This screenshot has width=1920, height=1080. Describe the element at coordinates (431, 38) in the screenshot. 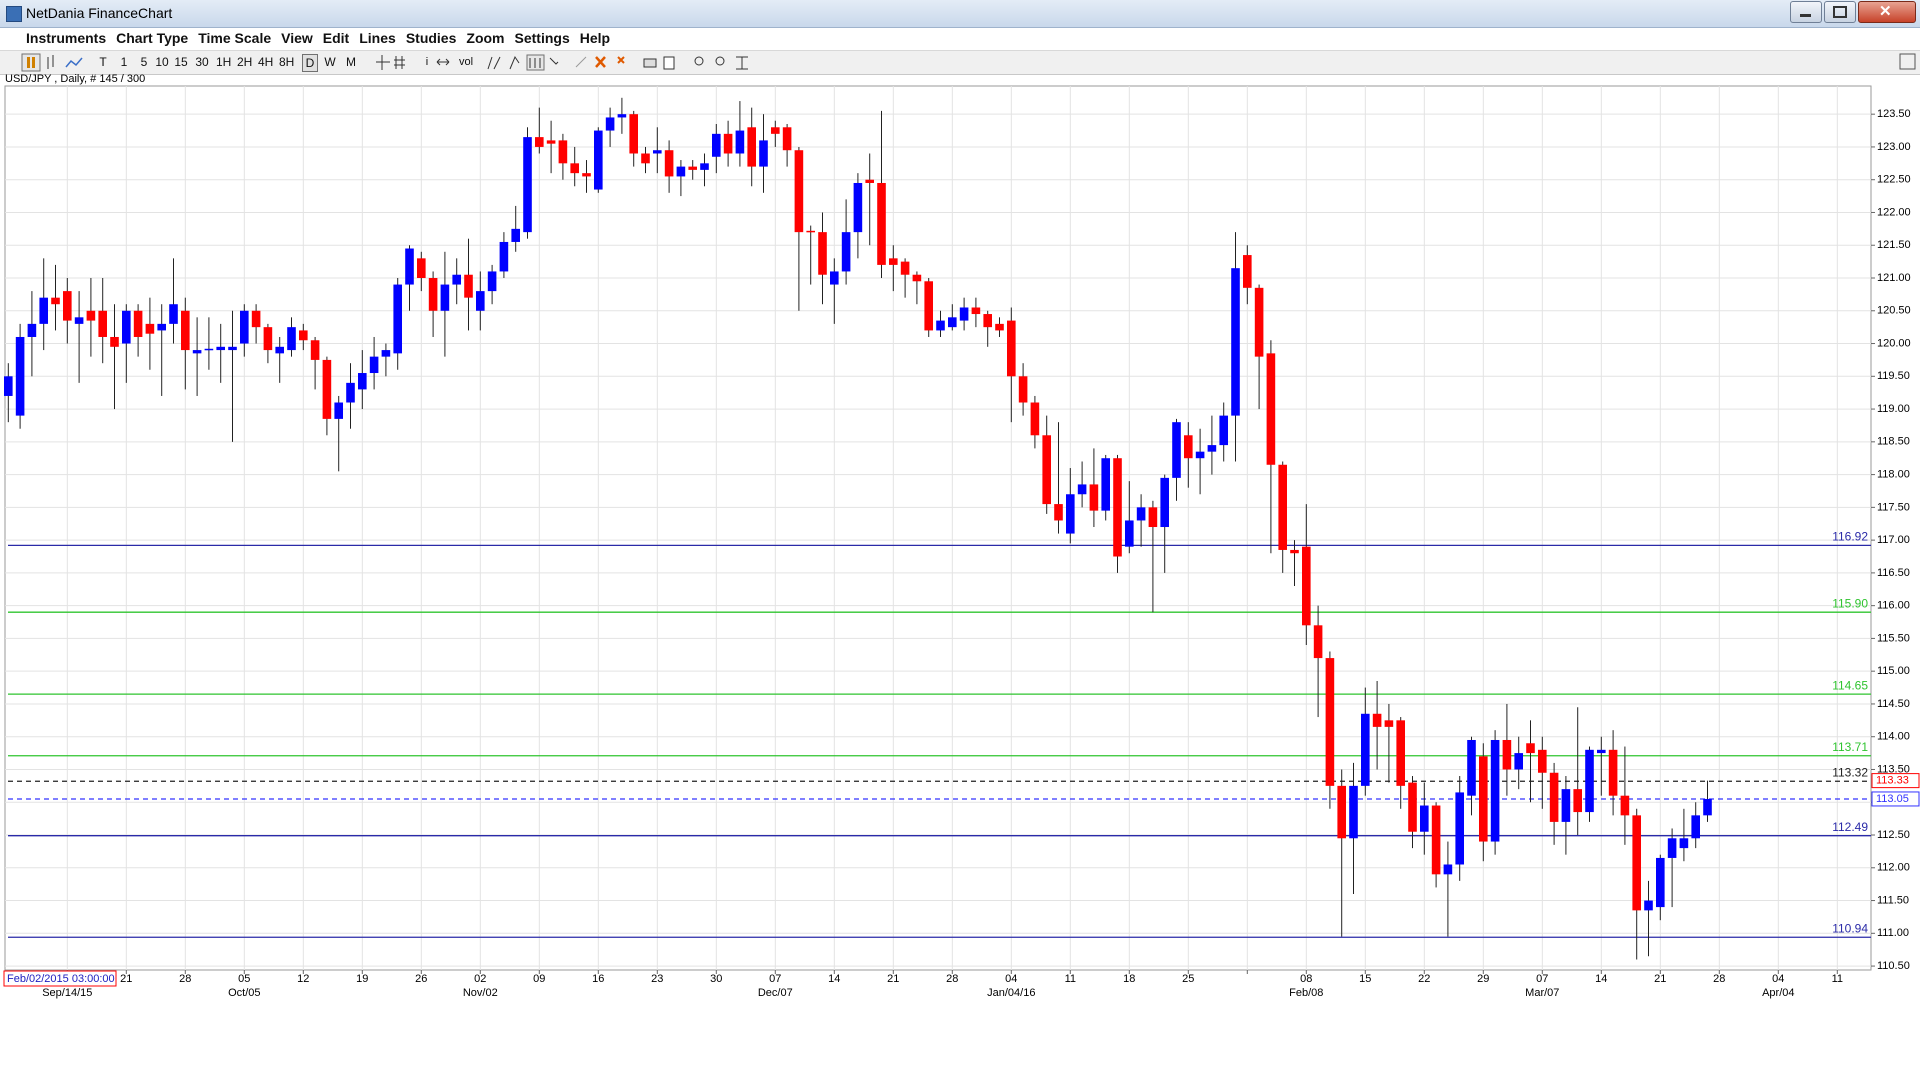

I see `menu-item: Studies` at that location.